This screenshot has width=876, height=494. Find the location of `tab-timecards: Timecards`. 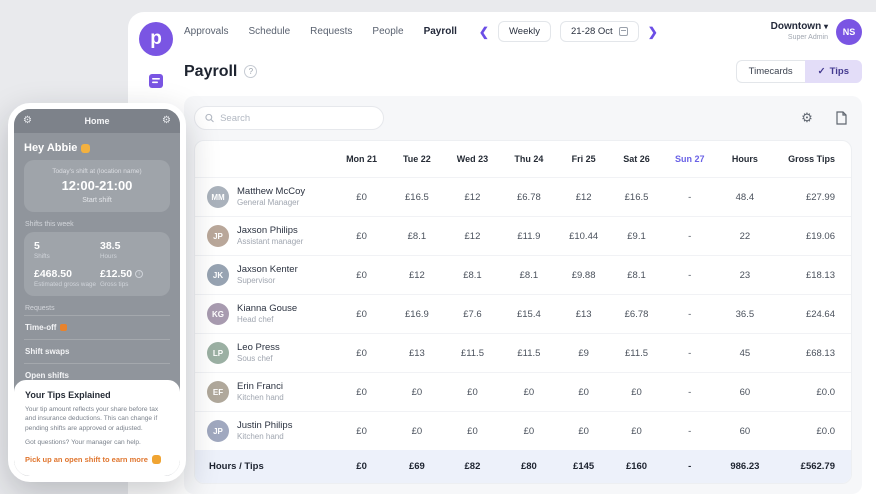

tab-timecards: Timecards is located at coordinates (770, 72).